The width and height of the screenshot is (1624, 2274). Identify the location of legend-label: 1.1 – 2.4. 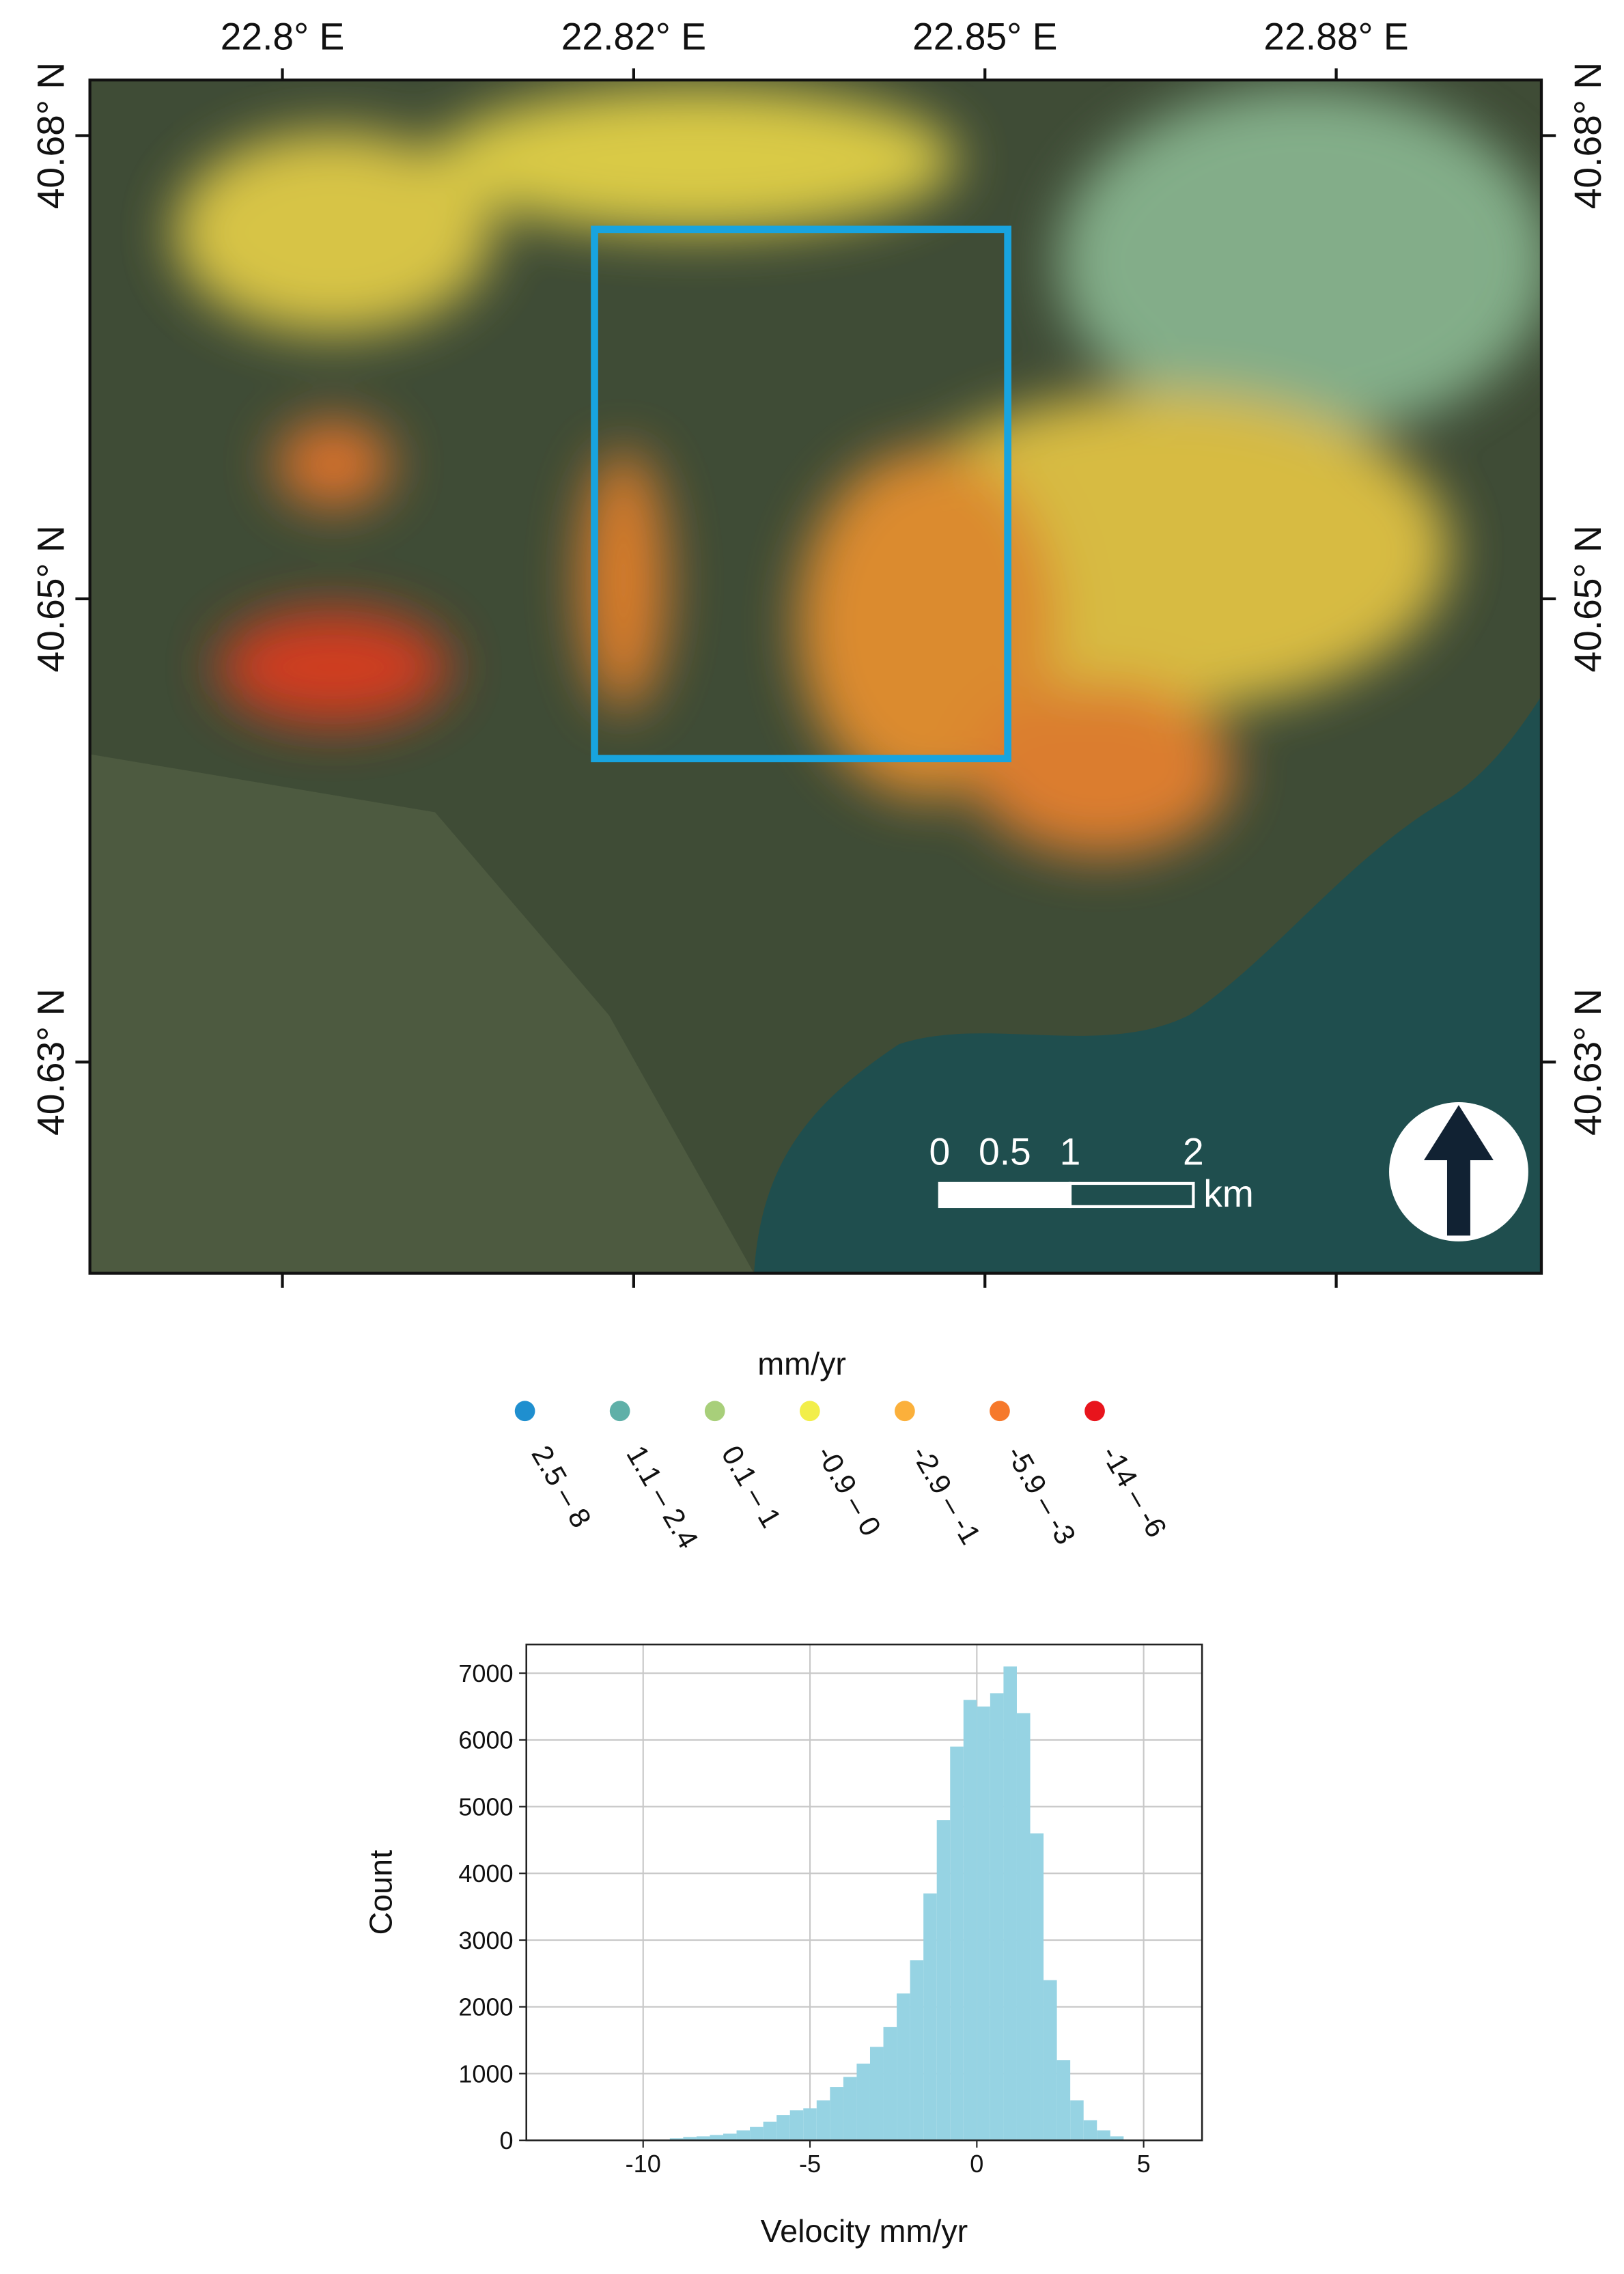
(662, 1497).